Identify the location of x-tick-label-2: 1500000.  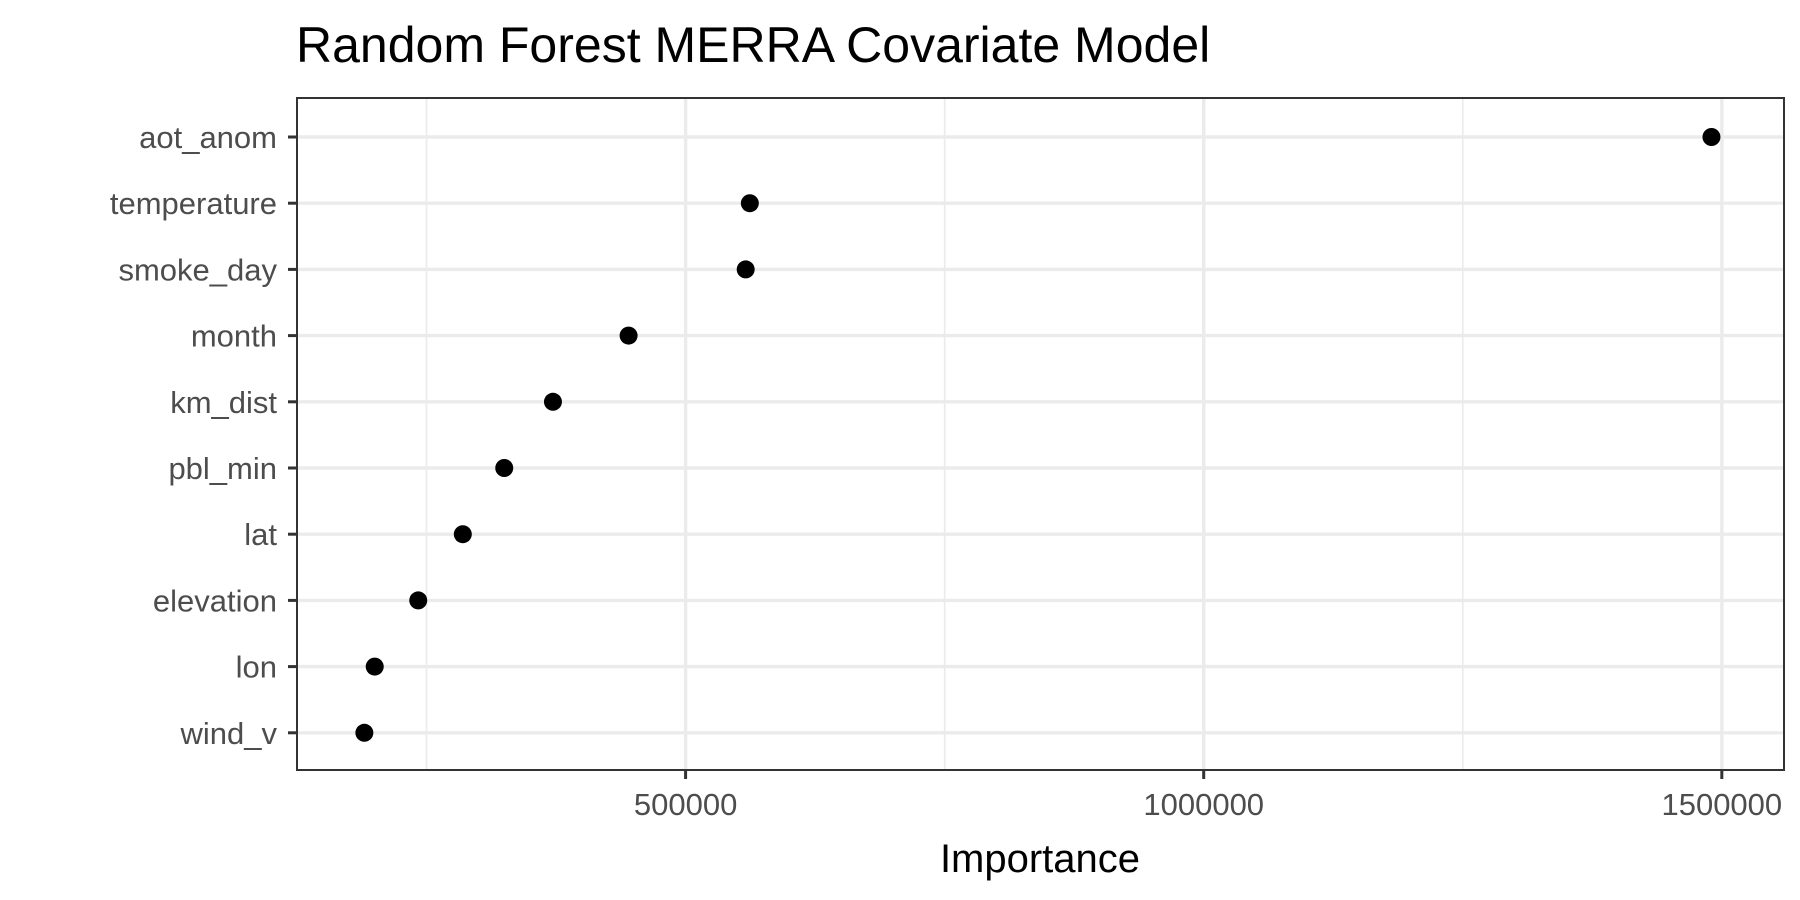
(1721, 804).